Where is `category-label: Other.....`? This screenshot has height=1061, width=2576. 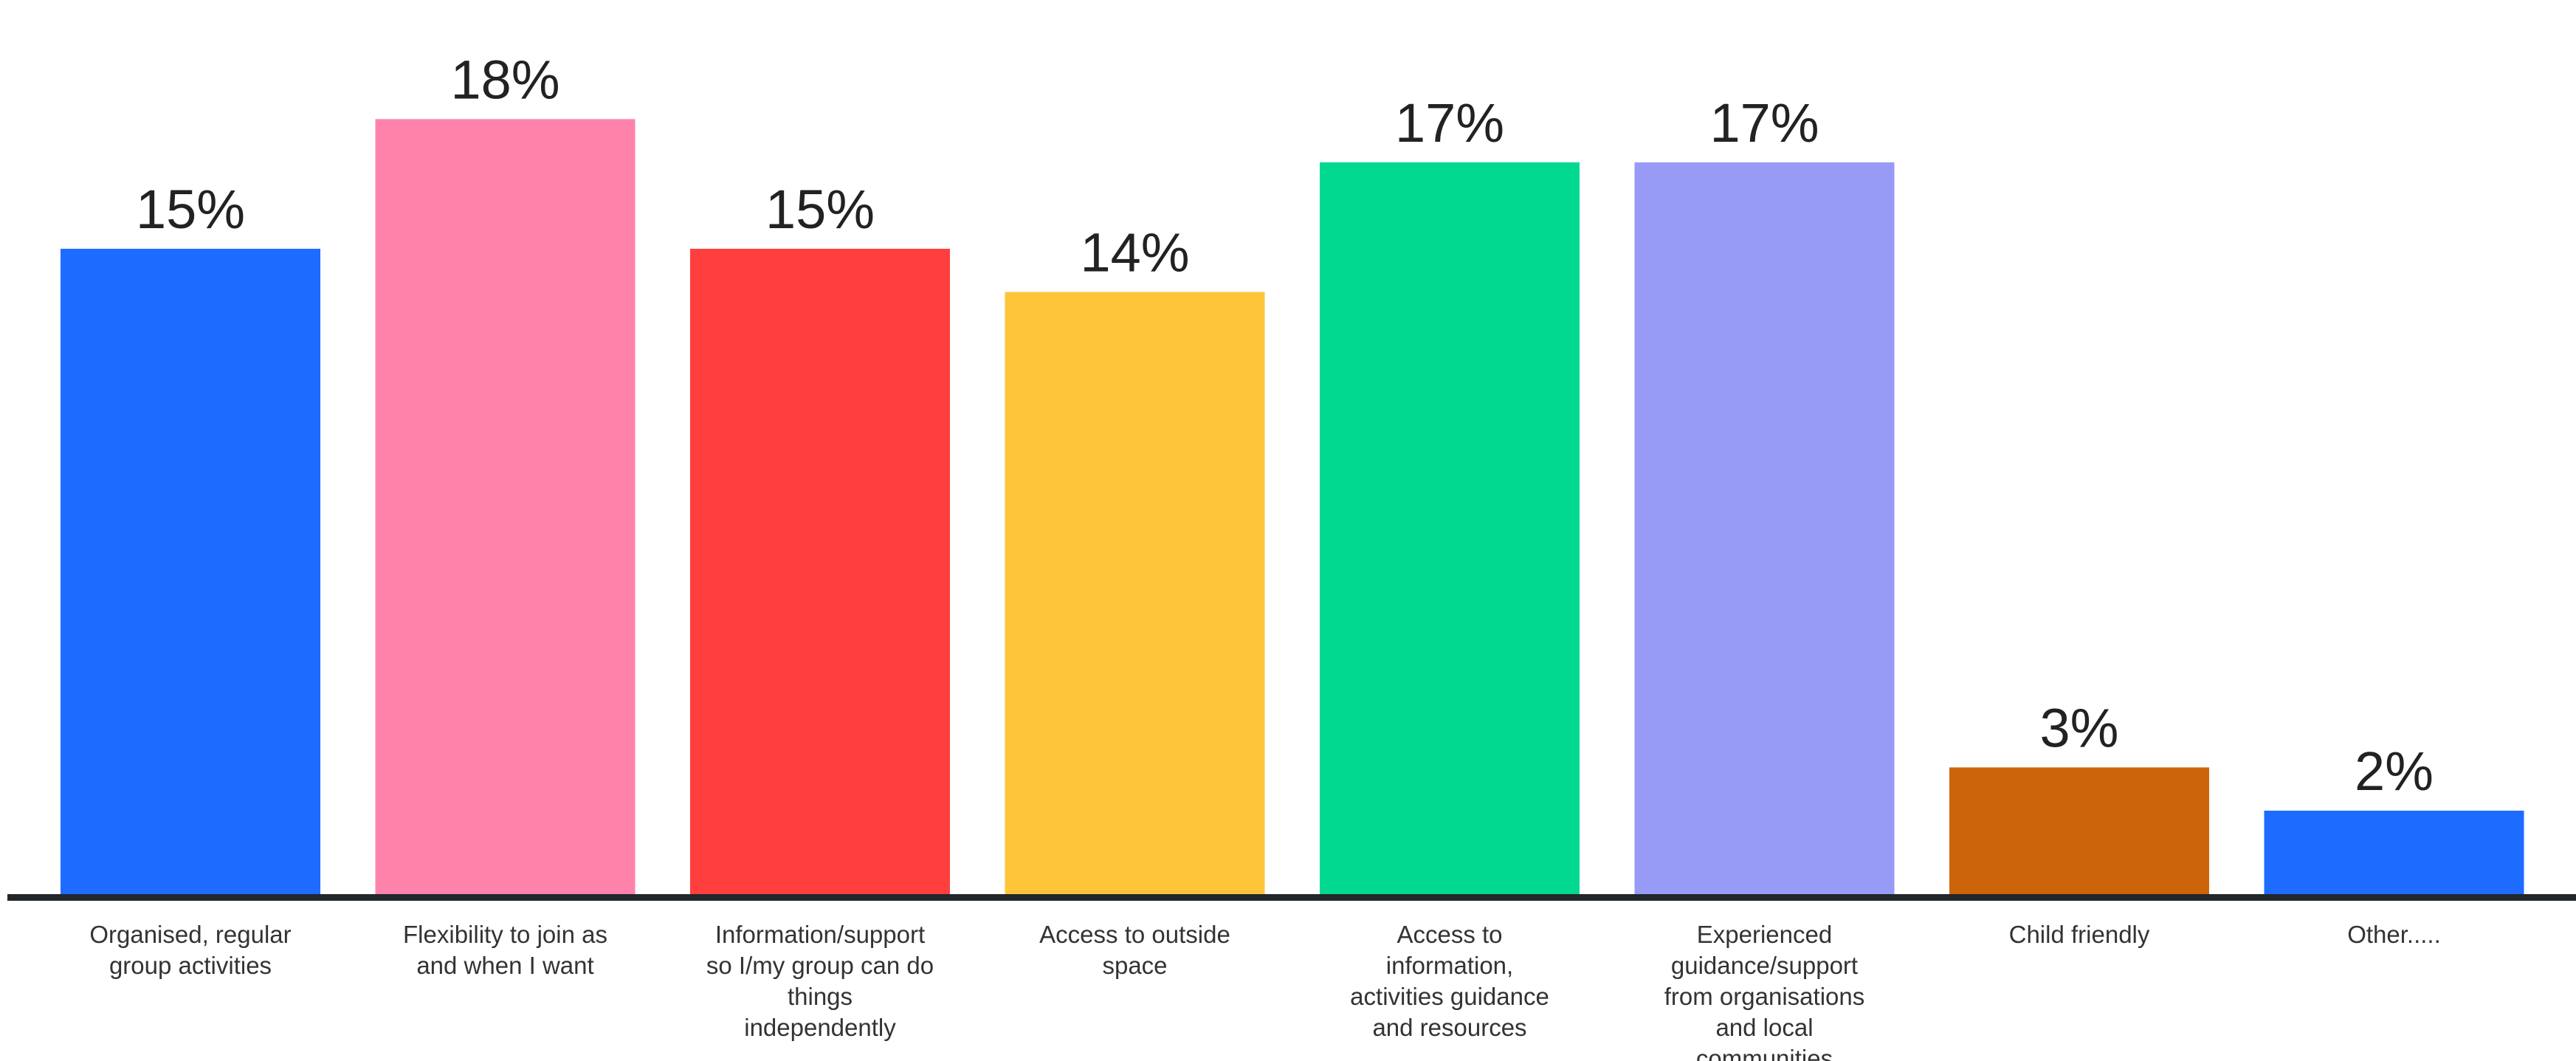 category-label: Other..... is located at coordinates (2394, 934).